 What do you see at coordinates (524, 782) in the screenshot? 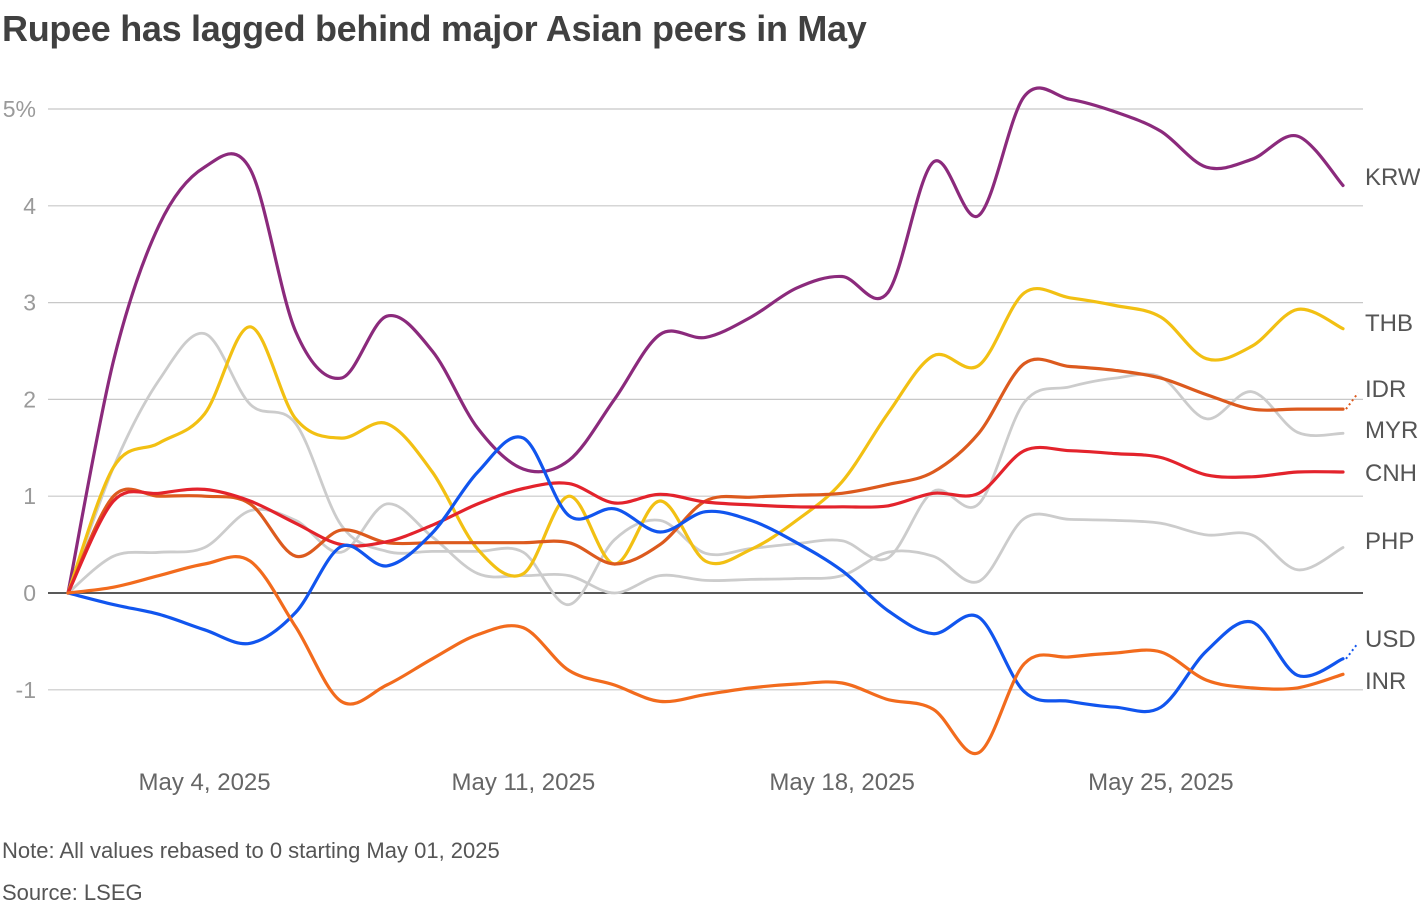
I see `x-tick-label: May 11, 2025` at bounding box center [524, 782].